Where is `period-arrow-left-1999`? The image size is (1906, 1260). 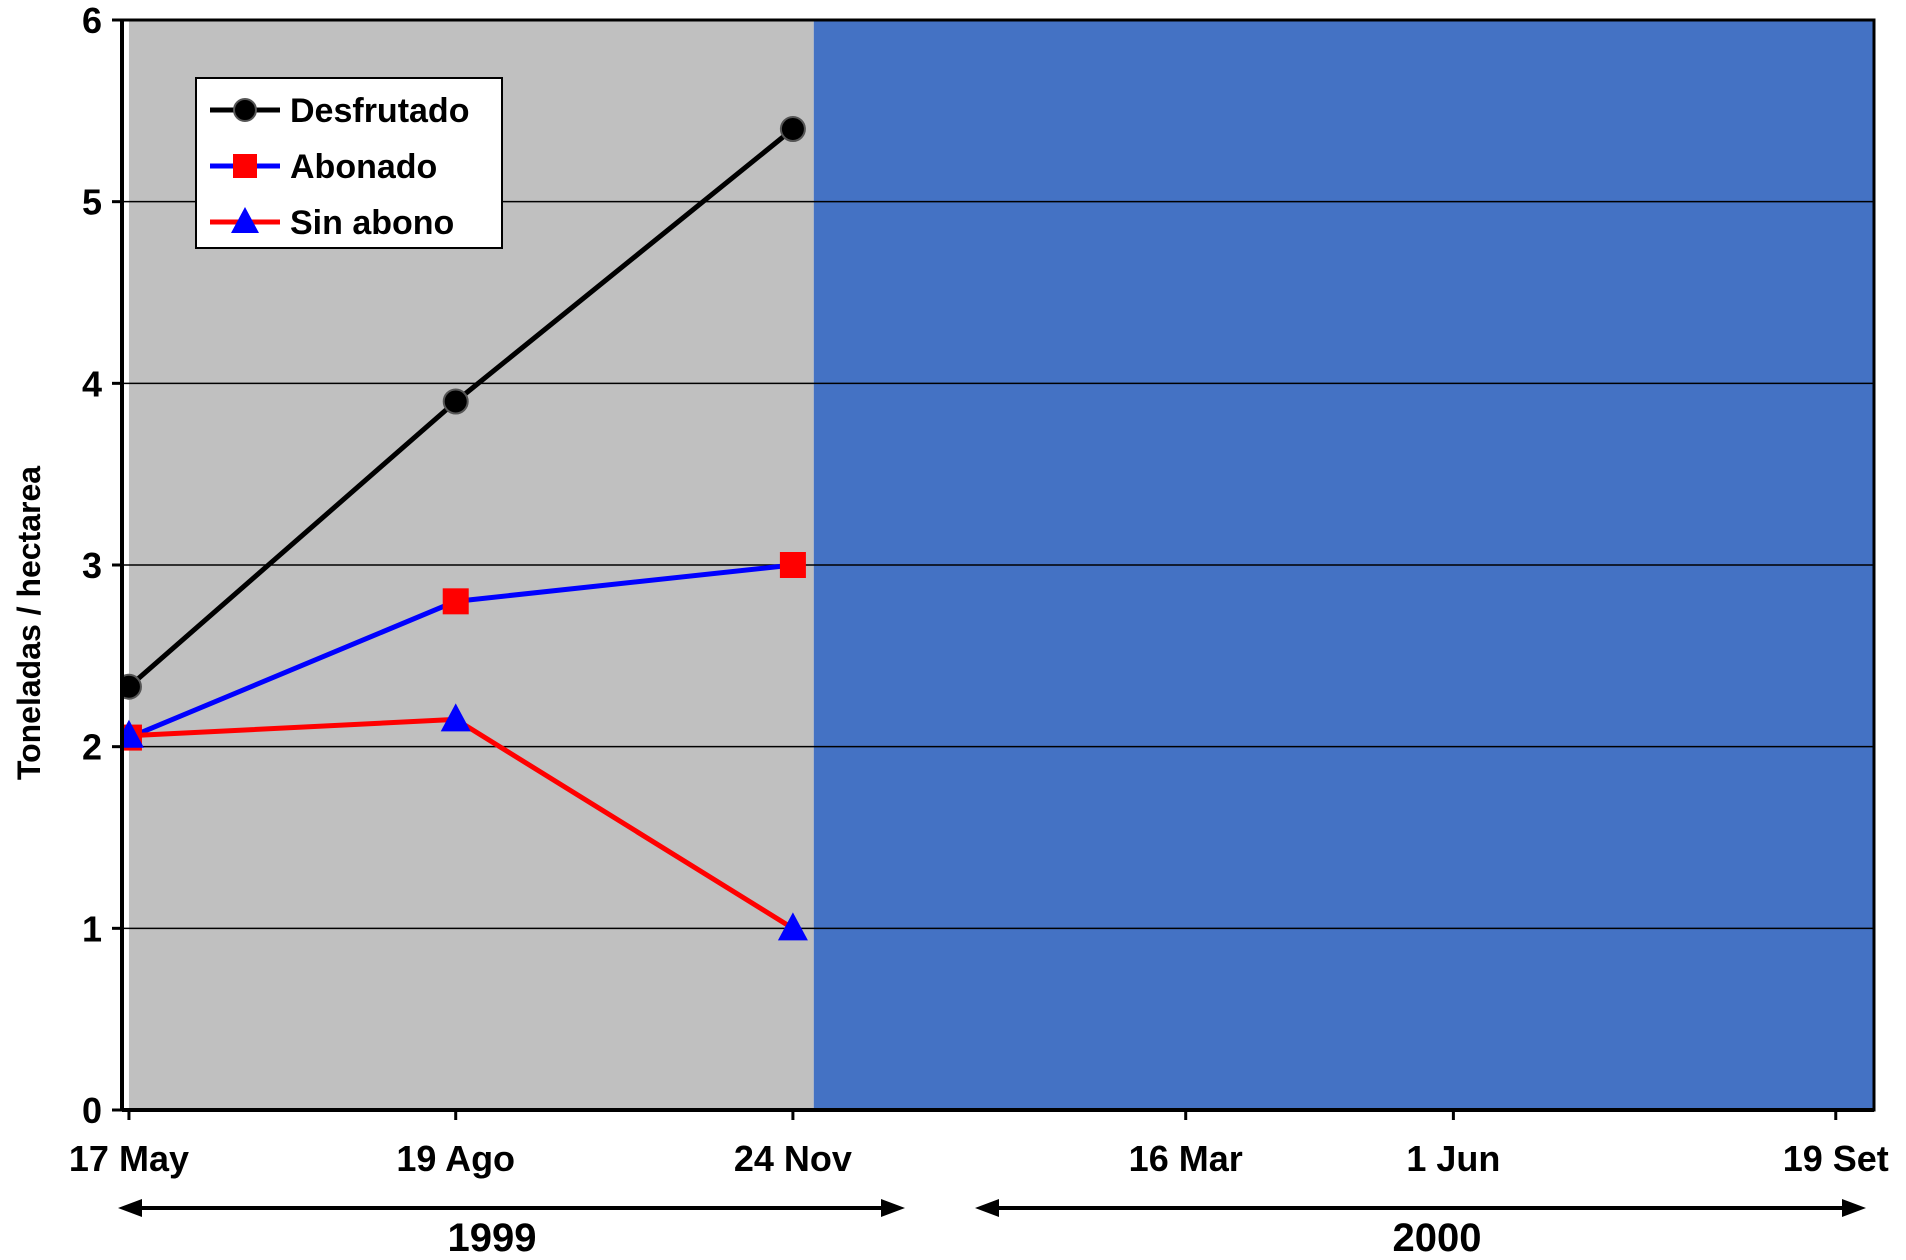
period-arrow-left-1999 is located at coordinates (130, 1208).